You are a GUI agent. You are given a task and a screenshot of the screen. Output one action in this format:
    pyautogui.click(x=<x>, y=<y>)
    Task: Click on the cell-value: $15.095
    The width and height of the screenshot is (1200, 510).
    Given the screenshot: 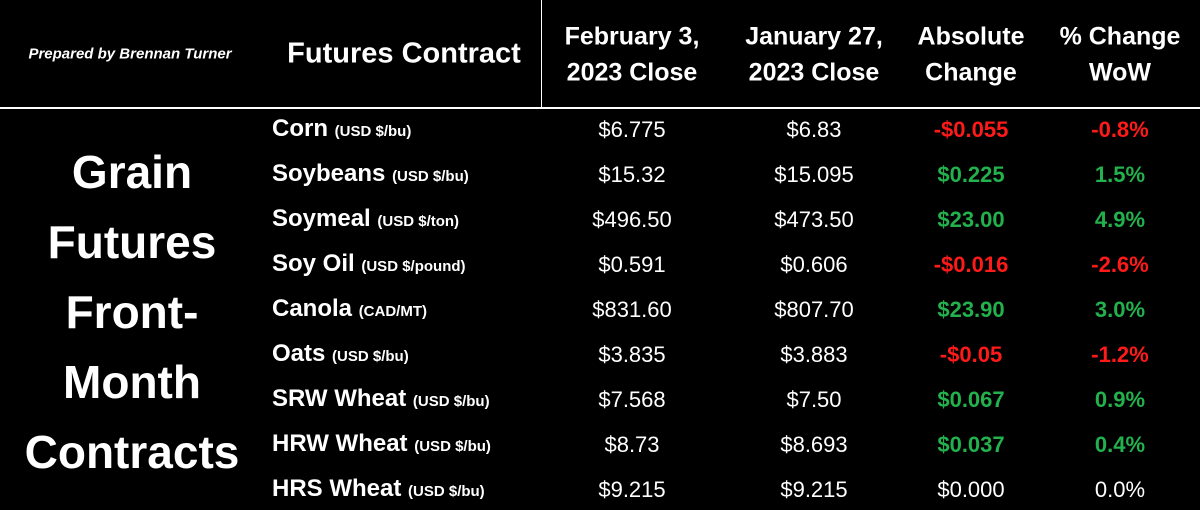 What is the action you would take?
    pyautogui.click(x=814, y=174)
    